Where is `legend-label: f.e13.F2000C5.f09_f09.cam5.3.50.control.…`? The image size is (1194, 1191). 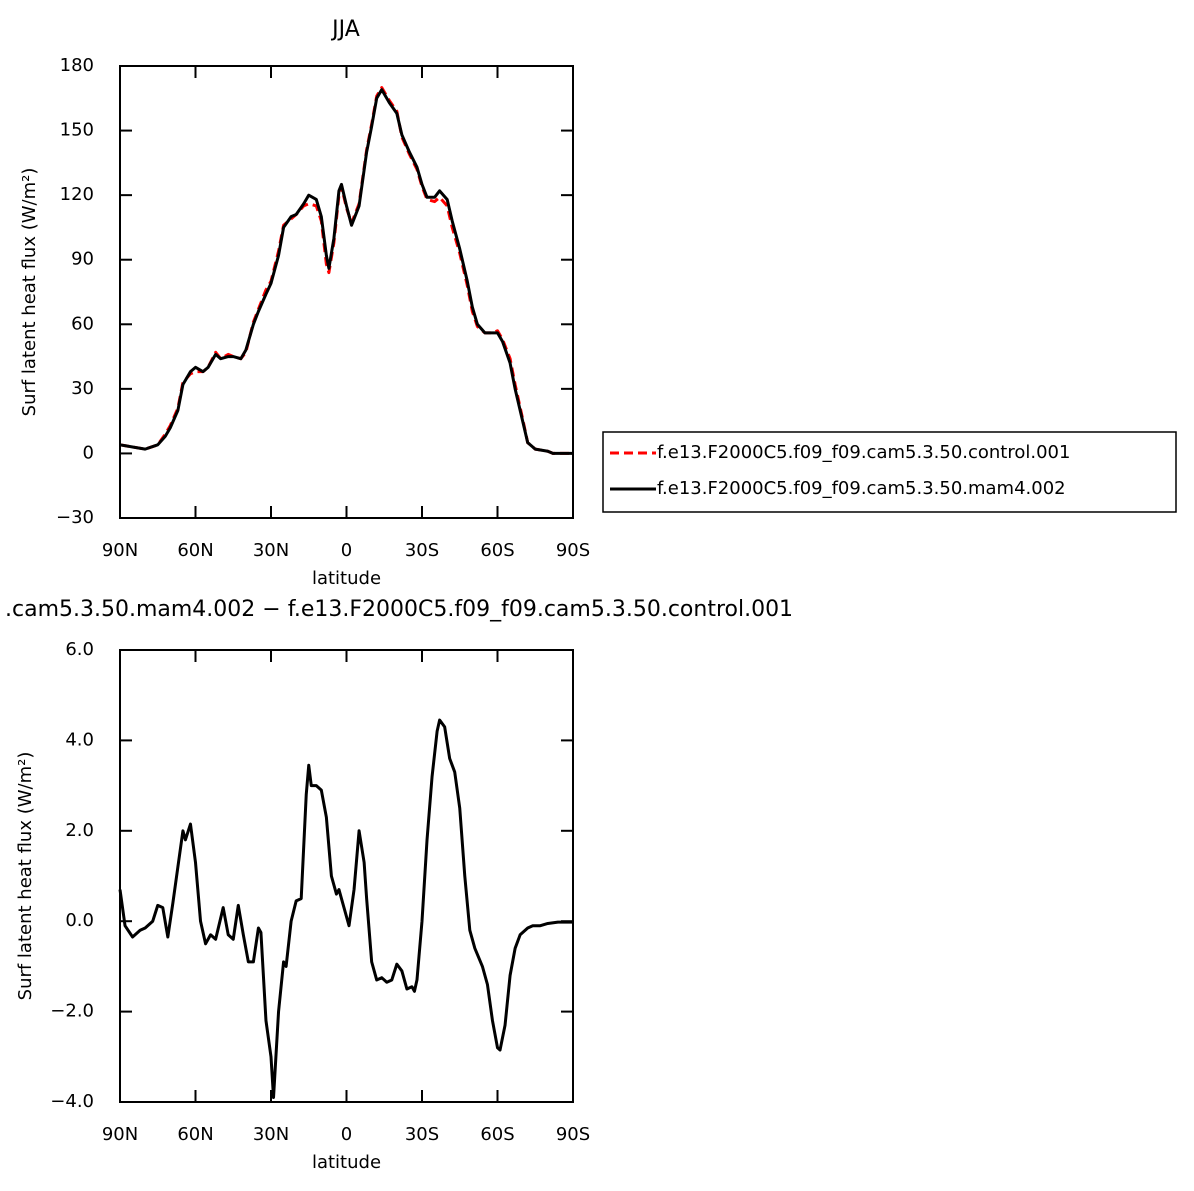
legend-label: f.e13.F2000C5.f09_f09.cam5.3.50.control.… is located at coordinates (863, 452).